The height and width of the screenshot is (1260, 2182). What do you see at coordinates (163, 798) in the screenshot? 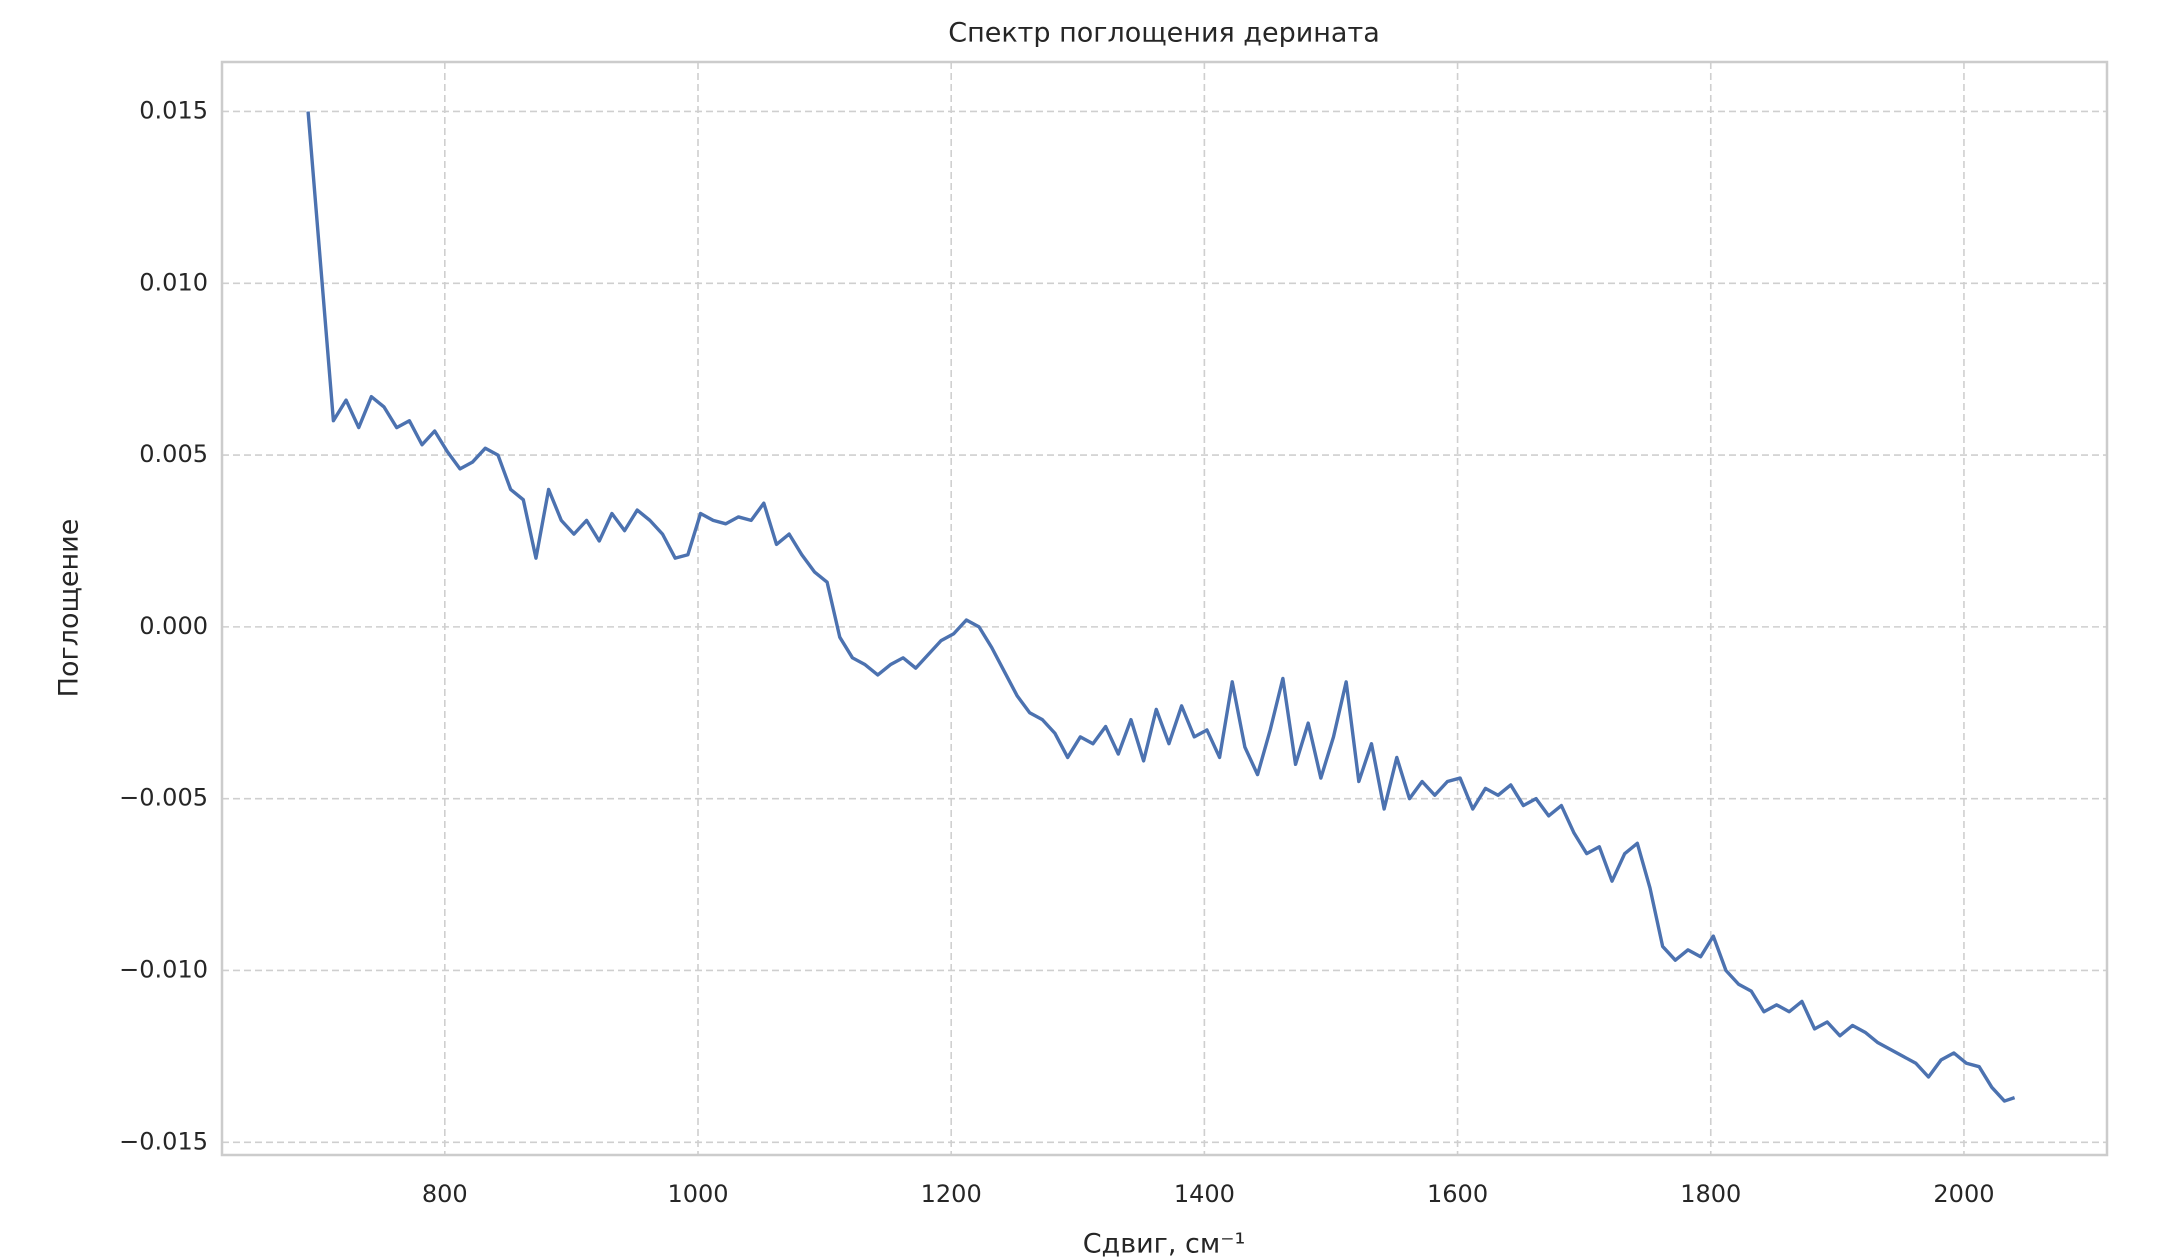
I see `y-tick-label: −0.005` at bounding box center [163, 798].